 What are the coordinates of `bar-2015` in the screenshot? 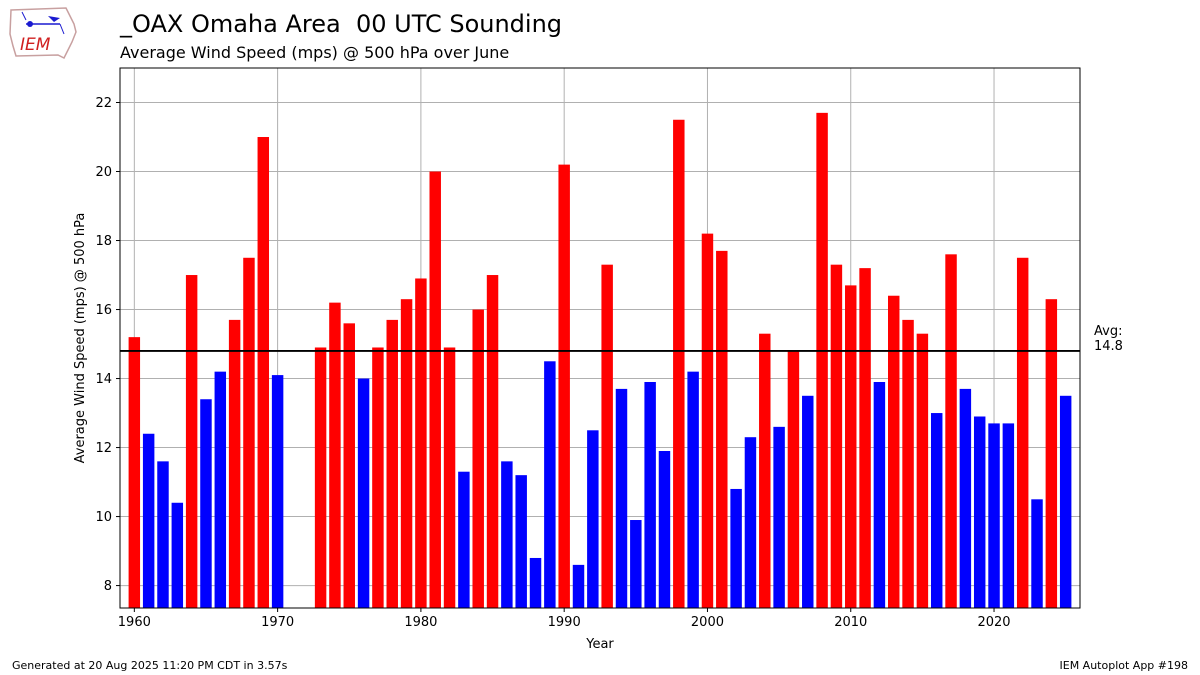 It's located at (922, 470).